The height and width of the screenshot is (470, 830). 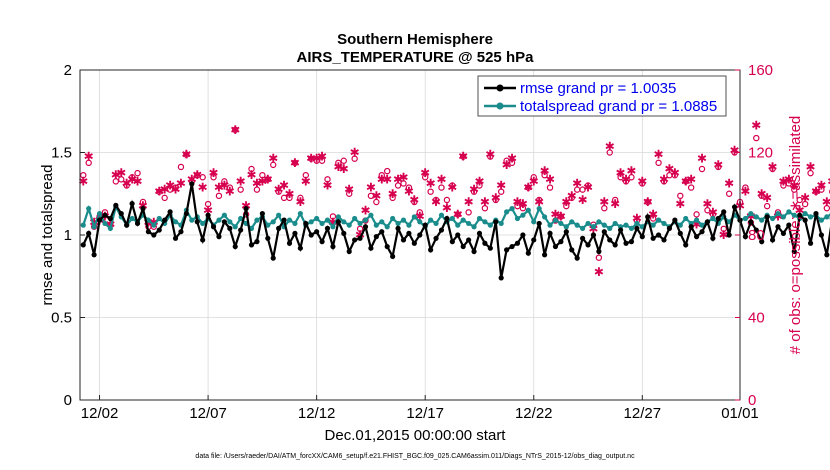 I want to click on totalspread-line, so click(x=456, y=217).